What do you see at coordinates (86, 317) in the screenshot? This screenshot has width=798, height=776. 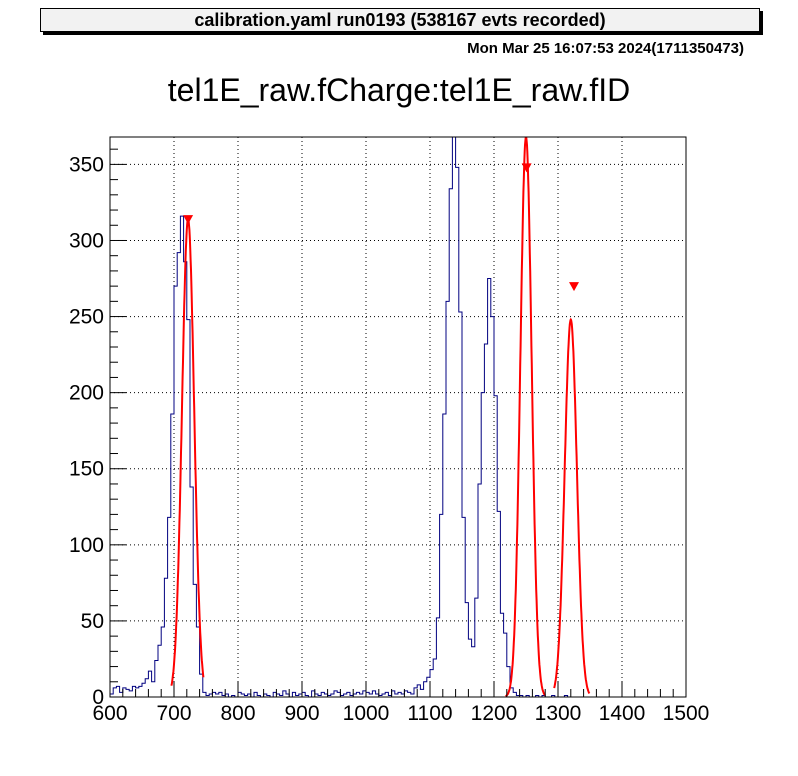 I see `y-tick-label: 250` at bounding box center [86, 317].